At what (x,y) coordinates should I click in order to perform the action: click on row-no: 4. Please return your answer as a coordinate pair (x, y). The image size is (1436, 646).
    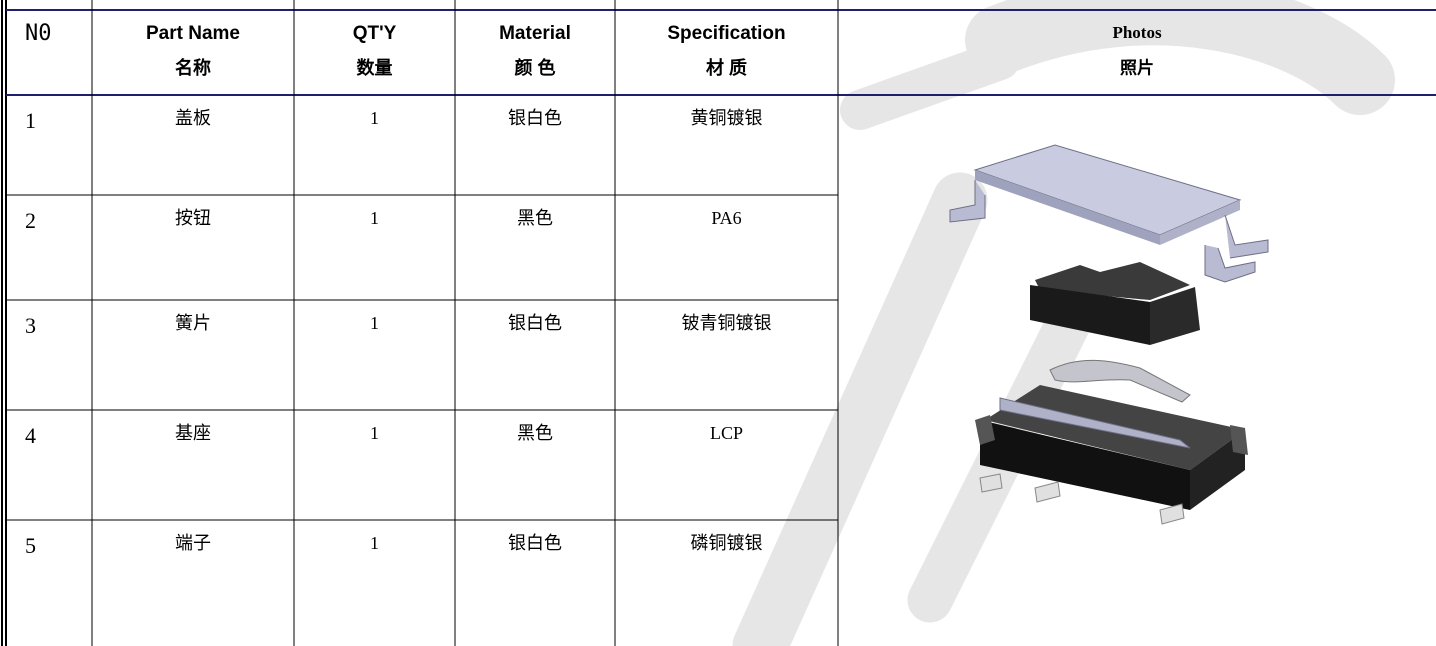
    Looking at the image, I should click on (30, 435).